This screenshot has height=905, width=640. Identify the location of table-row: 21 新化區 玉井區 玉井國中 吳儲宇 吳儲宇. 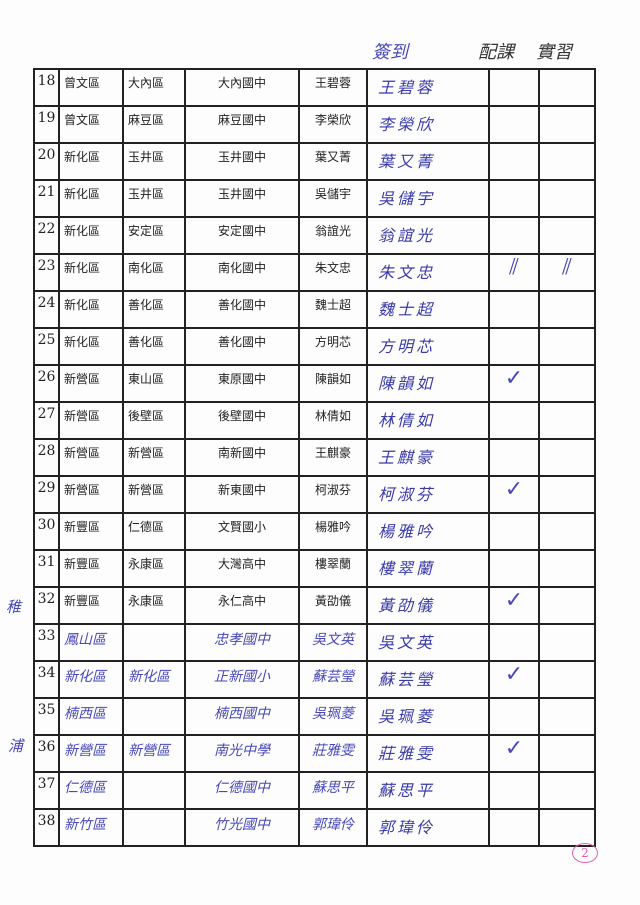
(314, 198).